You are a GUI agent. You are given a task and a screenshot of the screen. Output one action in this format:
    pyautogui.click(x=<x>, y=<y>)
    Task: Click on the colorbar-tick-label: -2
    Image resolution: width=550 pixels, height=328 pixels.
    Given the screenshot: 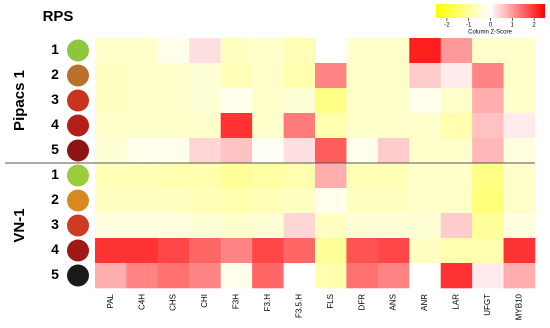 What is the action you would take?
    pyautogui.click(x=447, y=26)
    